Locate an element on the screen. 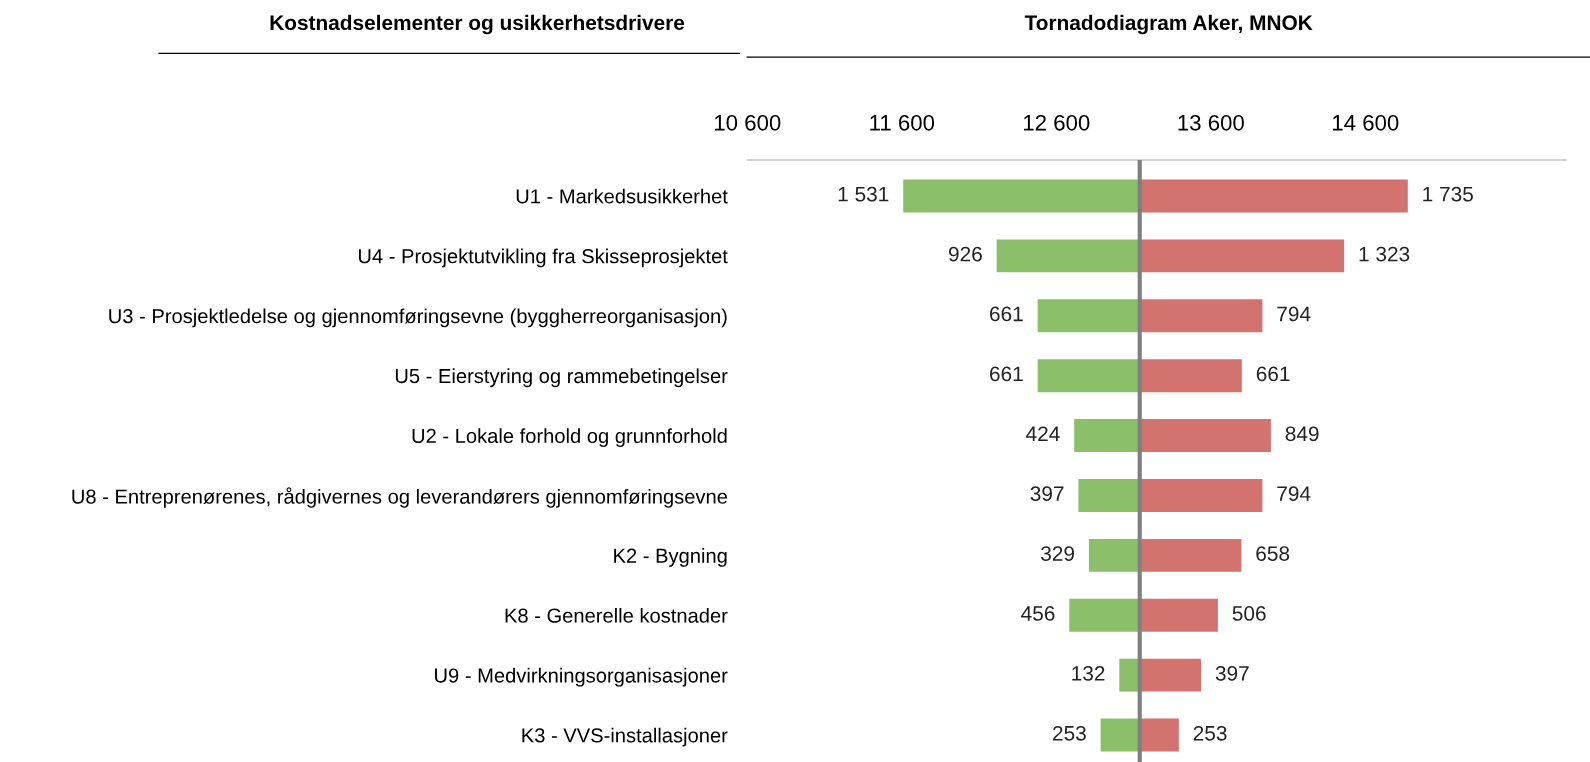  data-label: 329 is located at coordinates (1058, 553).